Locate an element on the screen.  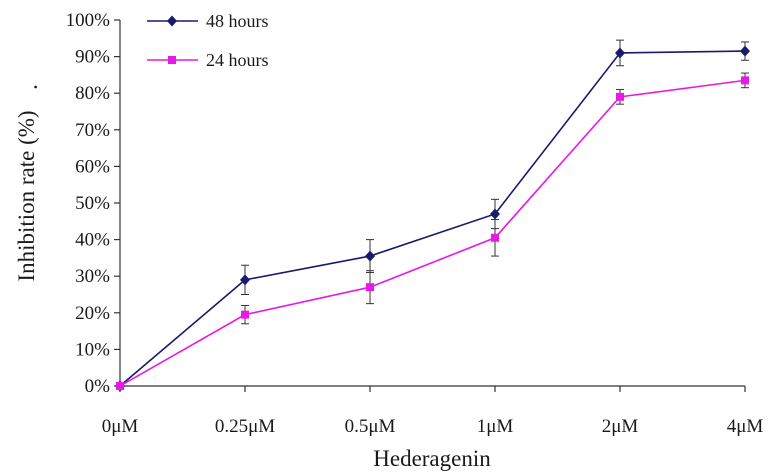
y-tick-label: 50% is located at coordinates (92, 203).